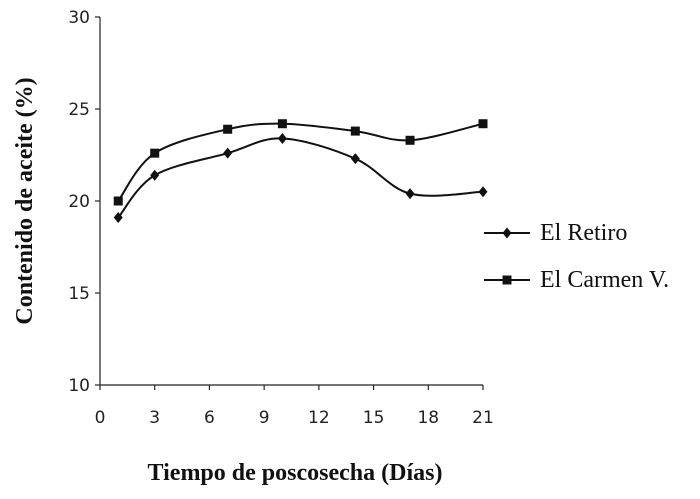  Describe the element at coordinates (604, 280) in the screenshot. I see `legend-label: El Carmen V.` at that location.